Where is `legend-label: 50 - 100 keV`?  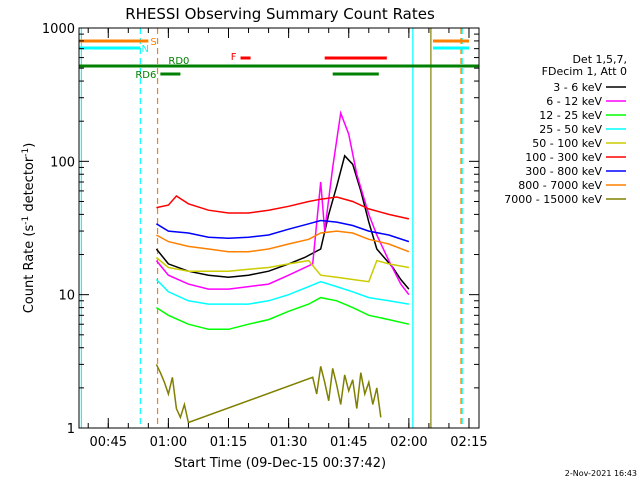 legend-label: 50 - 100 keV is located at coordinates (567, 143).